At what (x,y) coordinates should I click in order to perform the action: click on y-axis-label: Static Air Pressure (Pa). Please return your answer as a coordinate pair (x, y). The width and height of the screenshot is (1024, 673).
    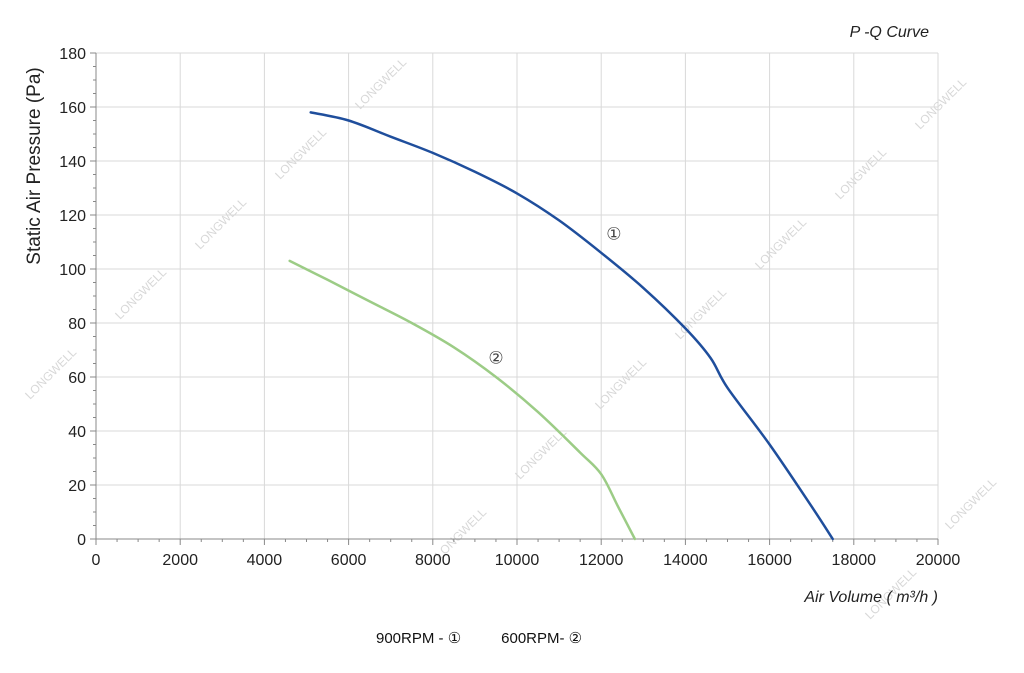
    Looking at the image, I should click on (34, 165).